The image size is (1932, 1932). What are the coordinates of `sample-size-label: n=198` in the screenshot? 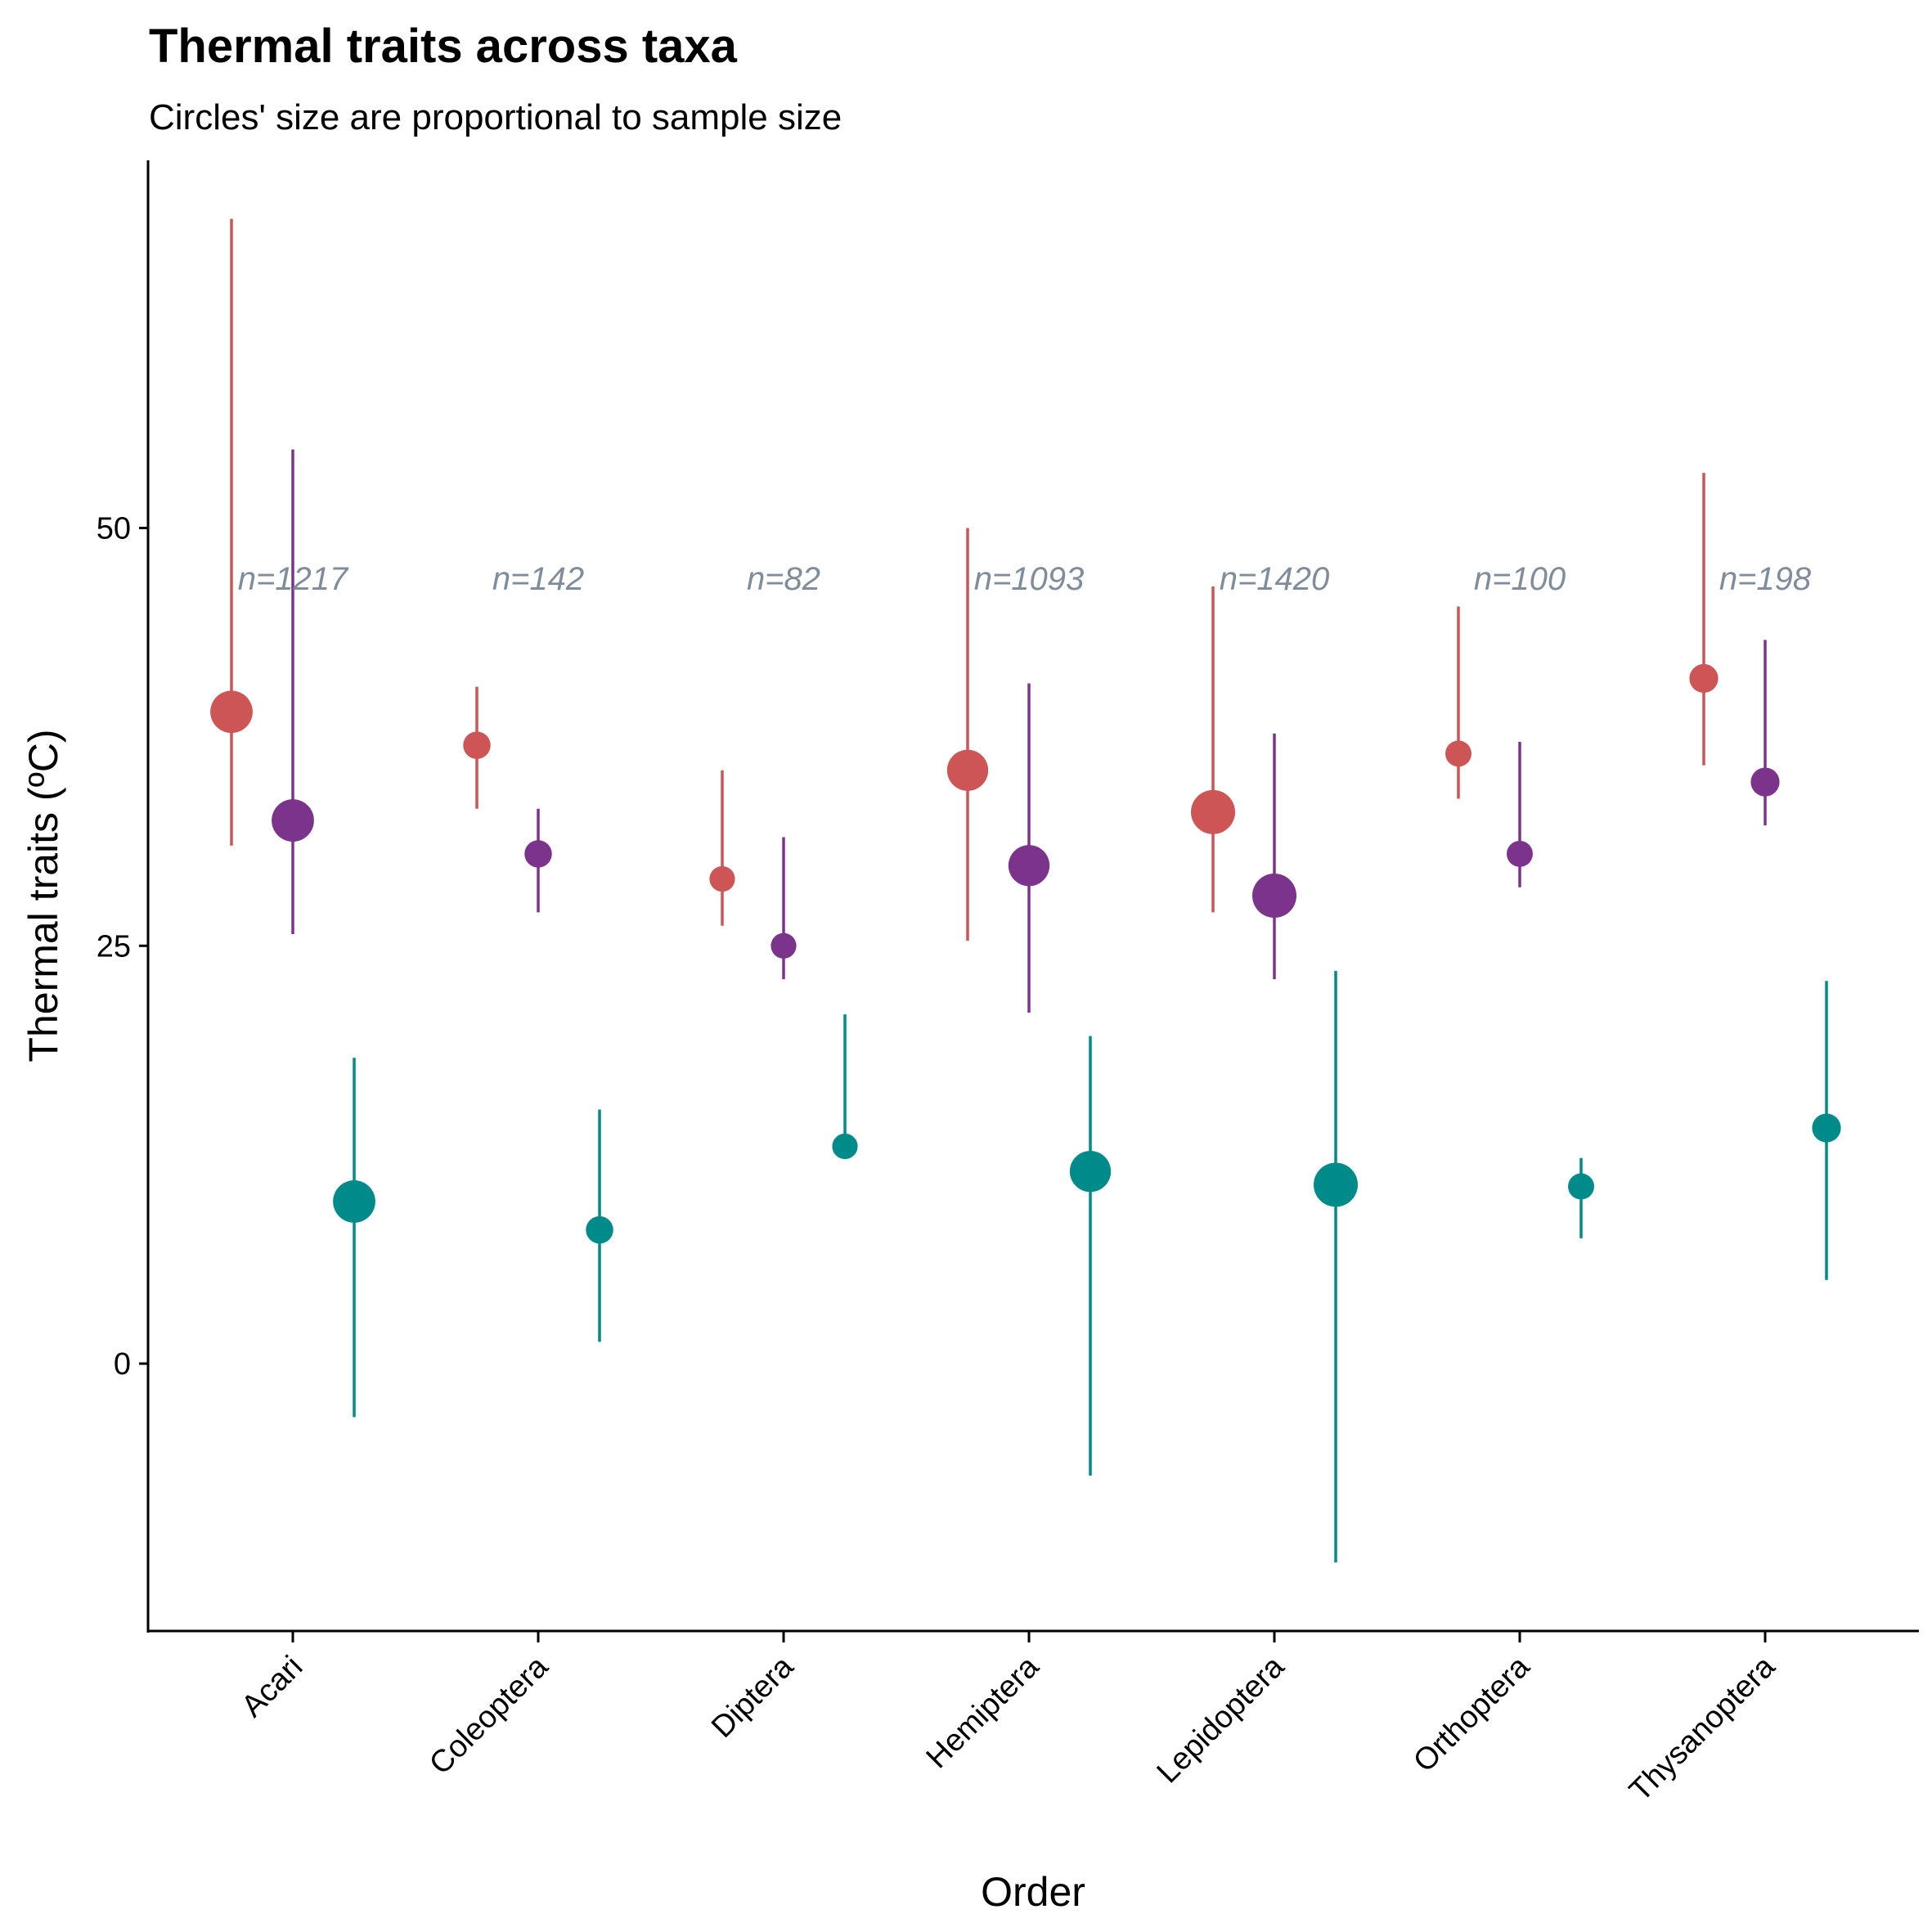 It's located at (1766, 579).